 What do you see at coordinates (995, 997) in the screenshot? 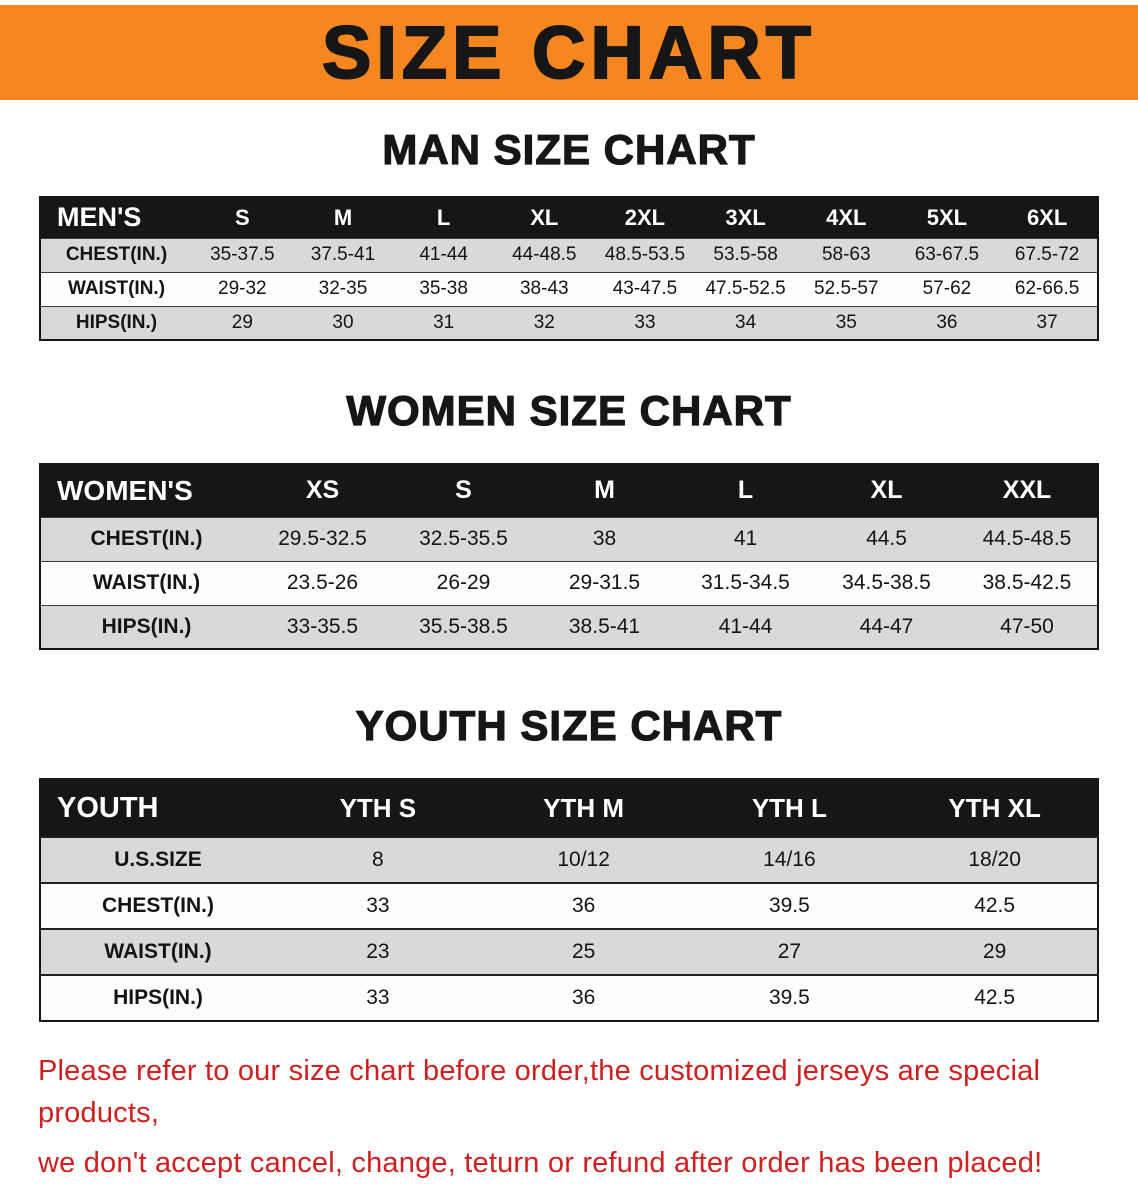
I see `value-cell: 42.5` at bounding box center [995, 997].